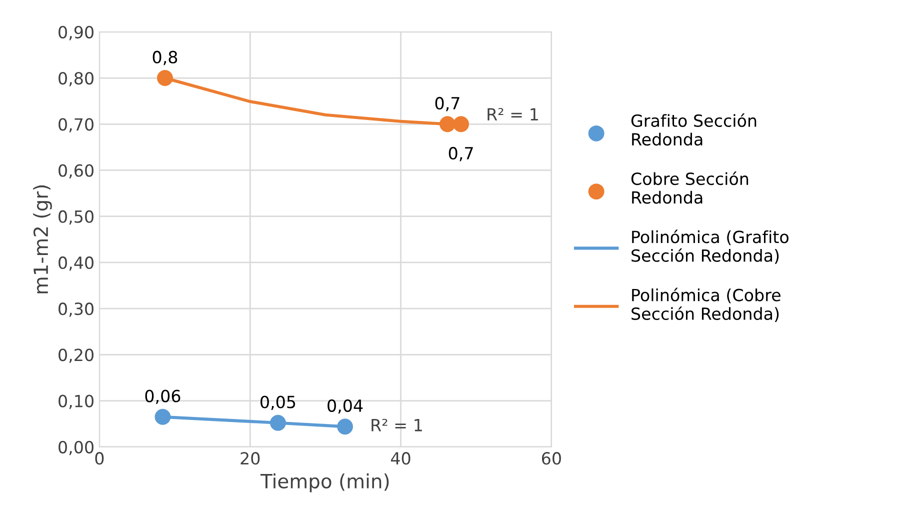  What do you see at coordinates (76, 355) in the screenshot?
I see `y-tick-label: 0,20` at bounding box center [76, 355].